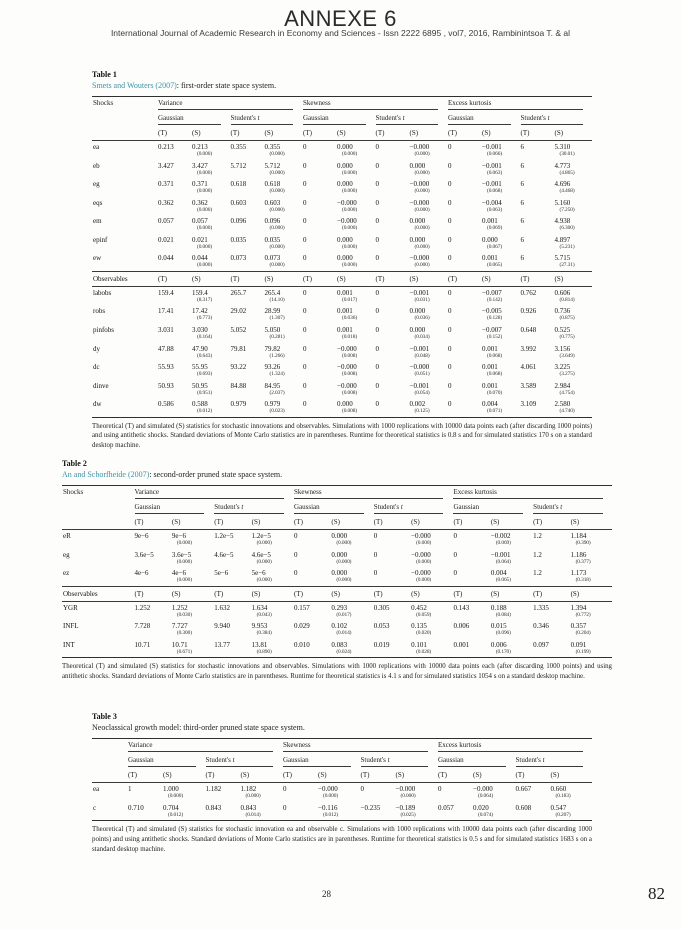 This screenshot has width=681, height=929. I want to click on cell: 4e−6, so click(141, 573).